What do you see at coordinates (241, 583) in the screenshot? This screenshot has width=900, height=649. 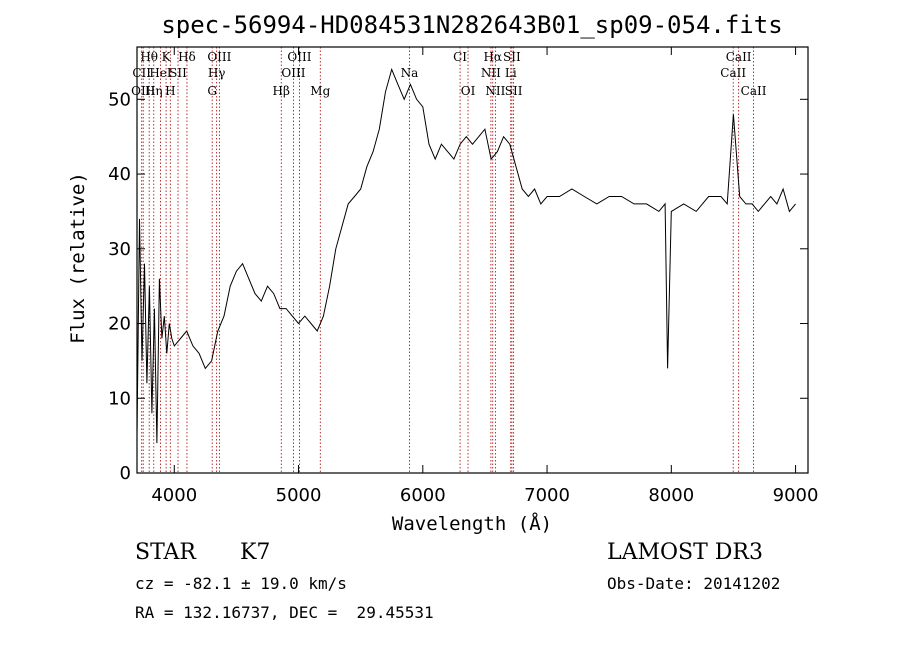 I see `redshift-cz: cz = -82.1 ± 19.0 km/s` at bounding box center [241, 583].